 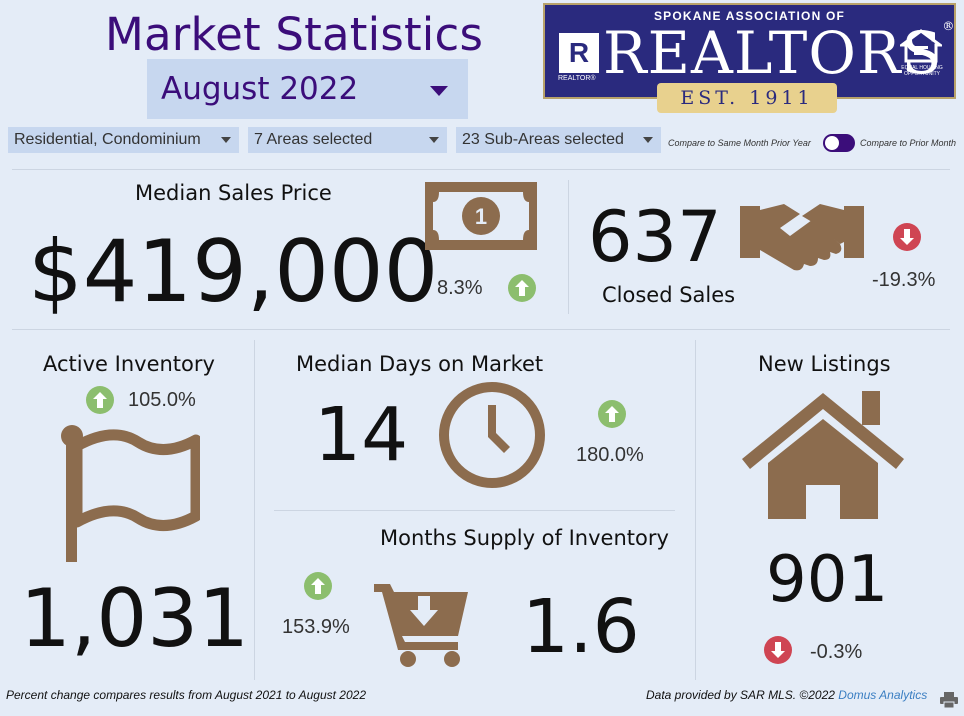 I want to click on compare-toggle, so click(x=839, y=143).